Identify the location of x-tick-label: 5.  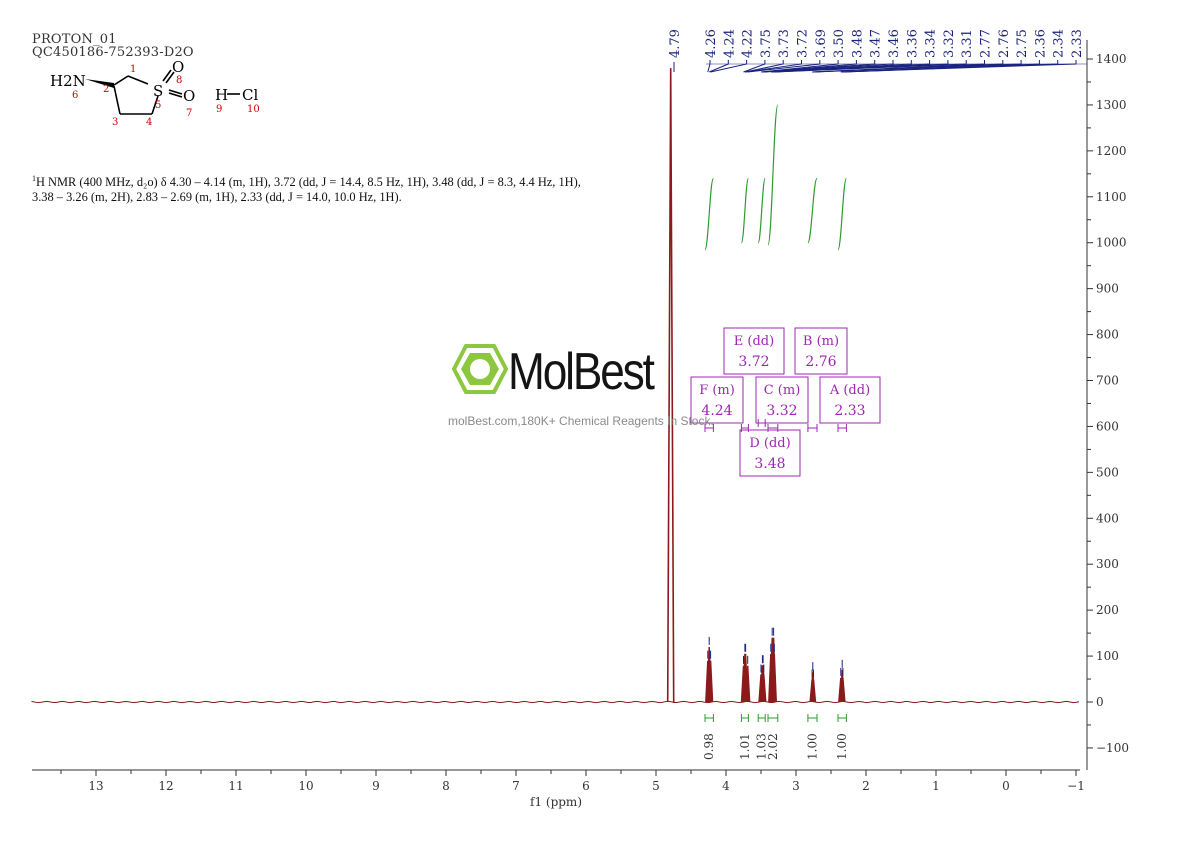
(656, 786).